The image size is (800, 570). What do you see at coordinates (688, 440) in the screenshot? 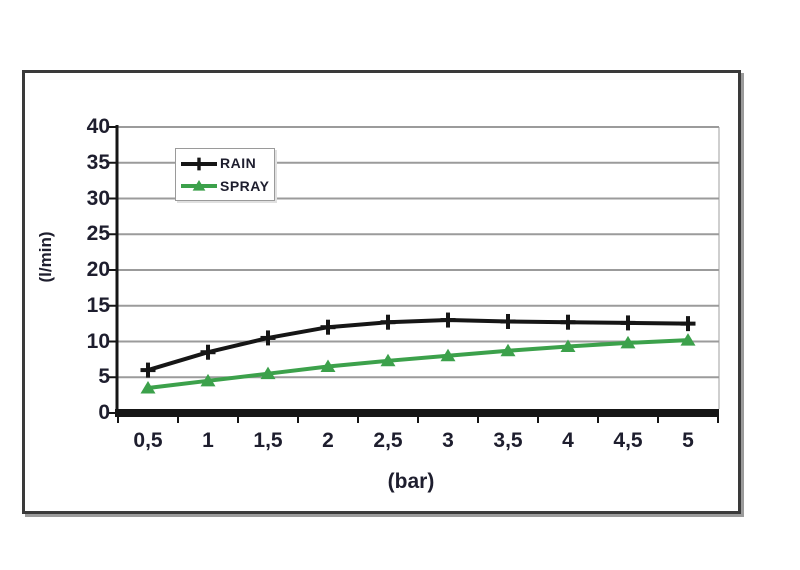
I see `x-tick-label: 5` at bounding box center [688, 440].